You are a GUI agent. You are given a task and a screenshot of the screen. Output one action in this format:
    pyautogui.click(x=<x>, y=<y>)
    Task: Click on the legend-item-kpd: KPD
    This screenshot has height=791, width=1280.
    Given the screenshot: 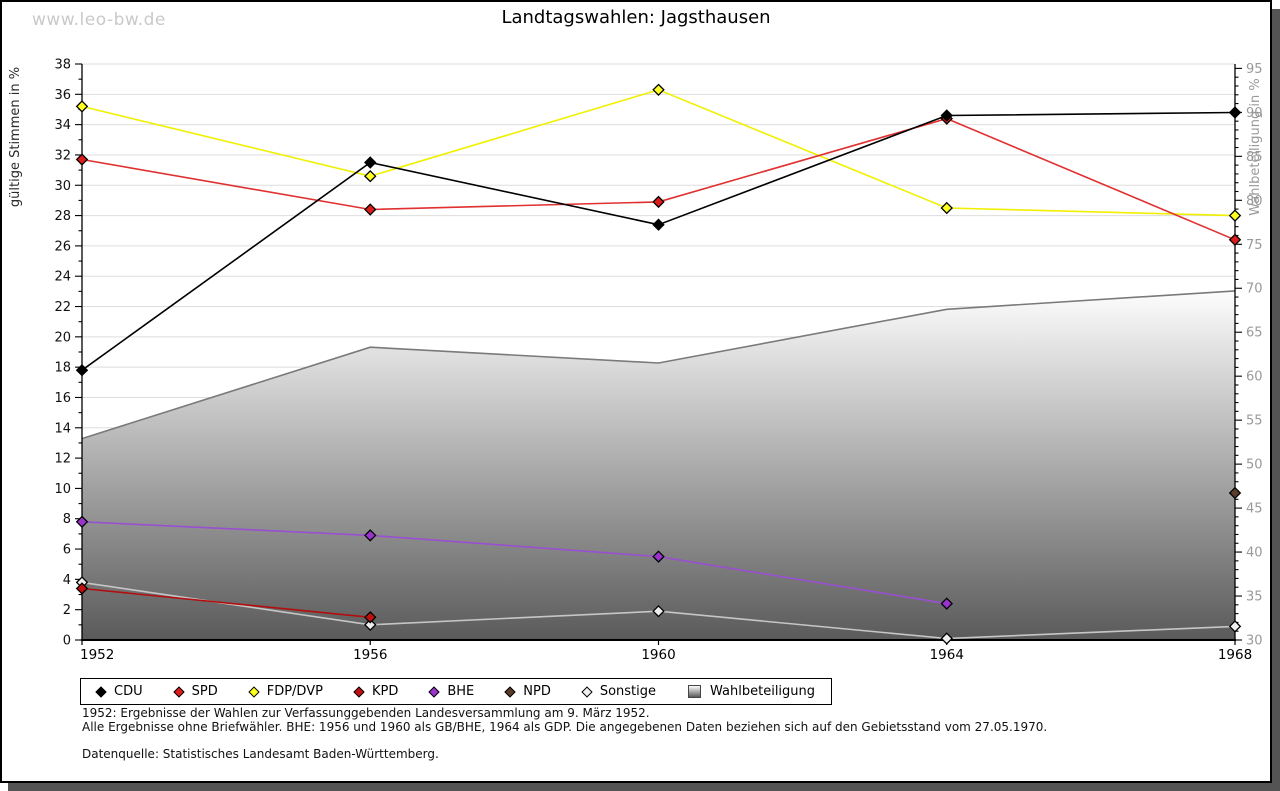 What is the action you would take?
    pyautogui.click(x=376, y=691)
    